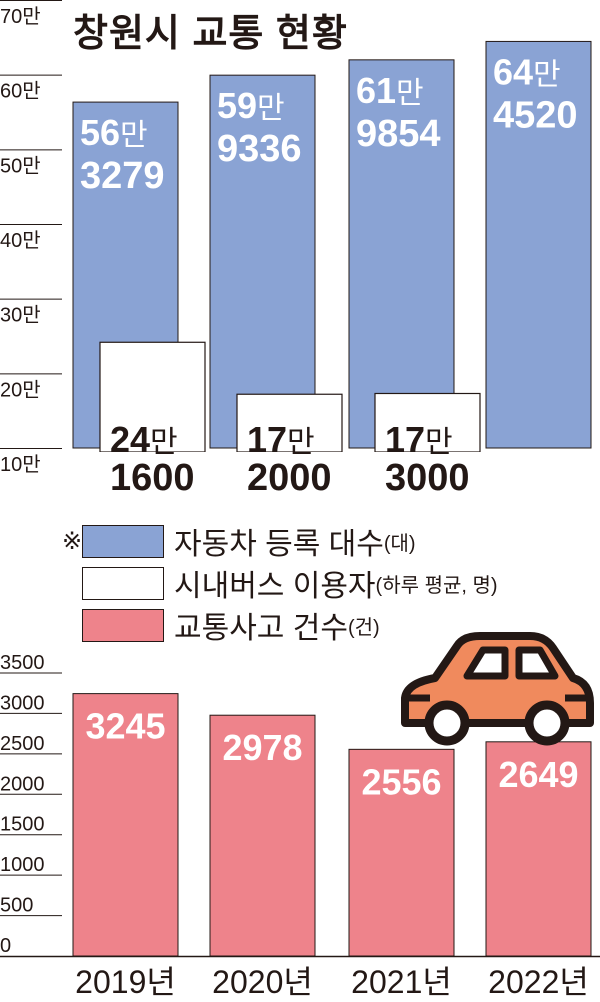 The height and width of the screenshot is (1002, 600). What do you see at coordinates (16, 906) in the screenshot?
I see `y-tick-label: 500` at bounding box center [16, 906].